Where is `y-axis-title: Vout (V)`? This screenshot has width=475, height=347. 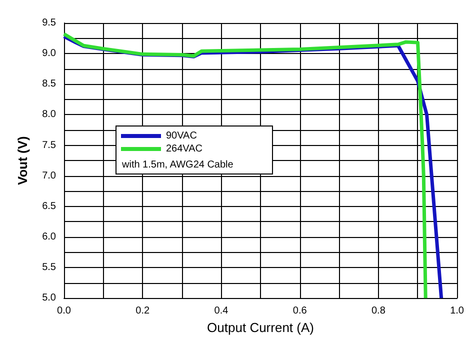 y-axis-title: Vout (V) is located at coordinates (22, 160).